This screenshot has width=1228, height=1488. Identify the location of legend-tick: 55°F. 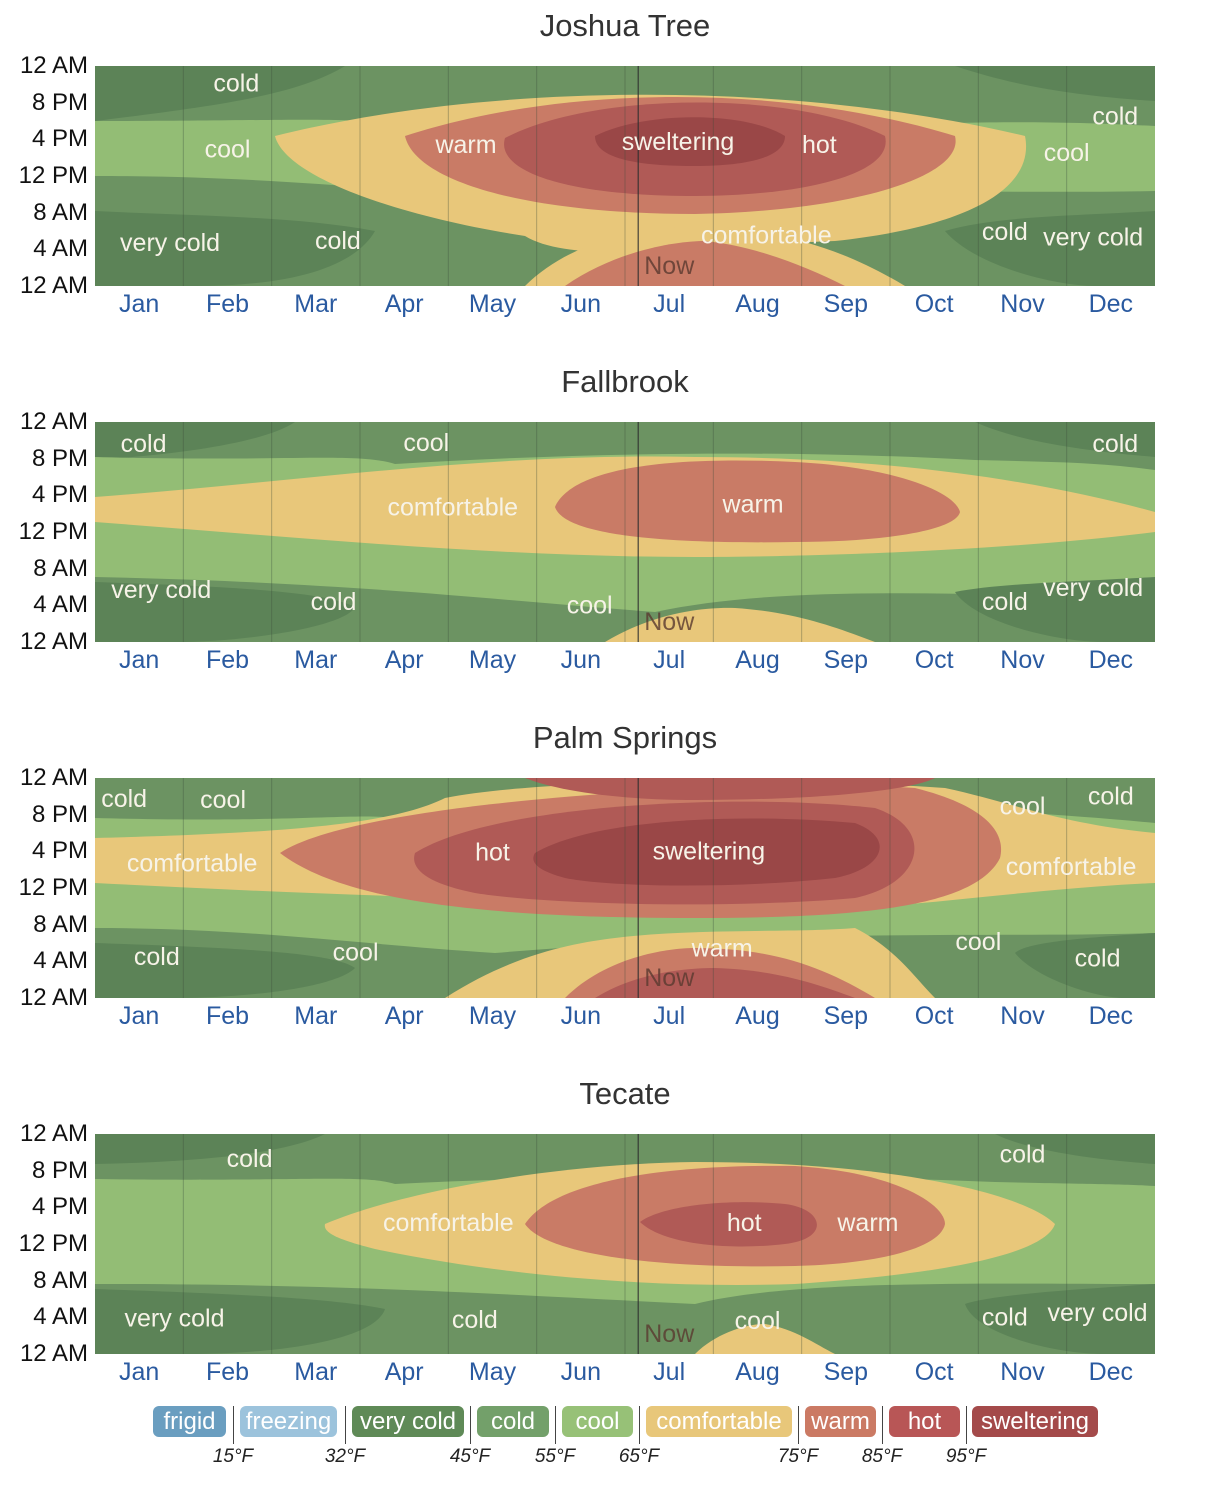
(555, 1456).